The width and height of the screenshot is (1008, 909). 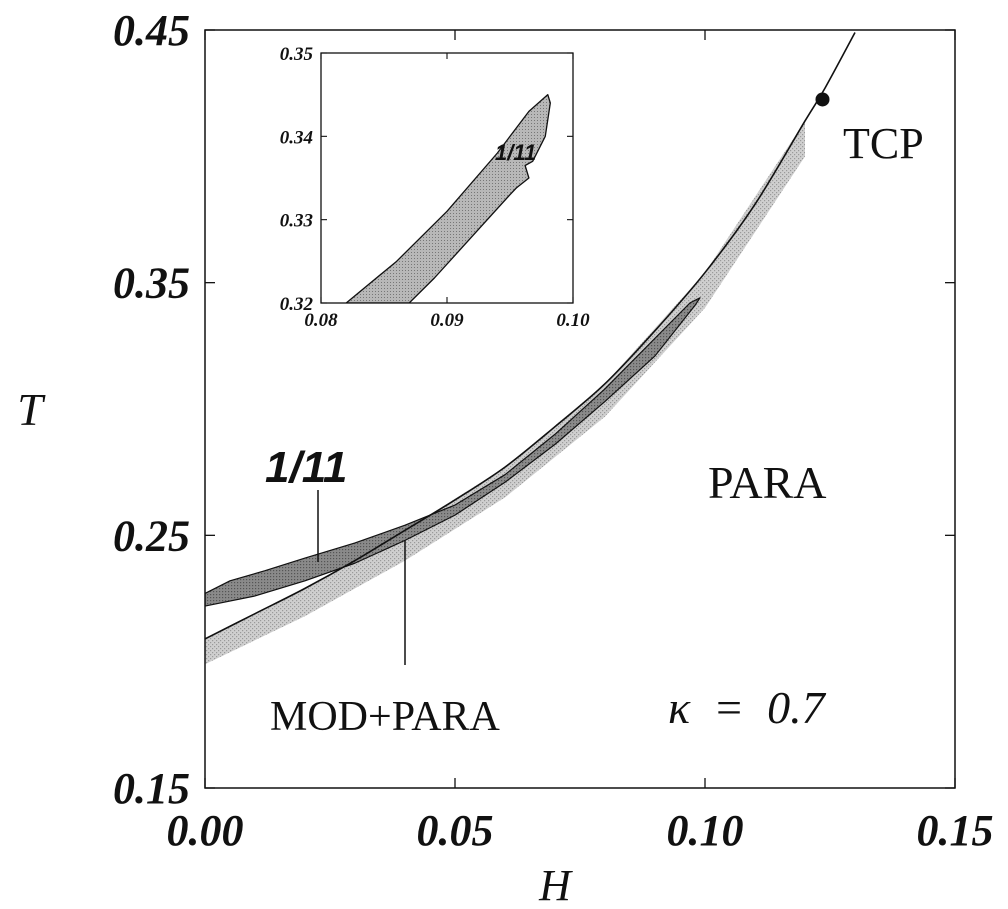 I want to click on y-axis-title: T, so click(x=31, y=409).